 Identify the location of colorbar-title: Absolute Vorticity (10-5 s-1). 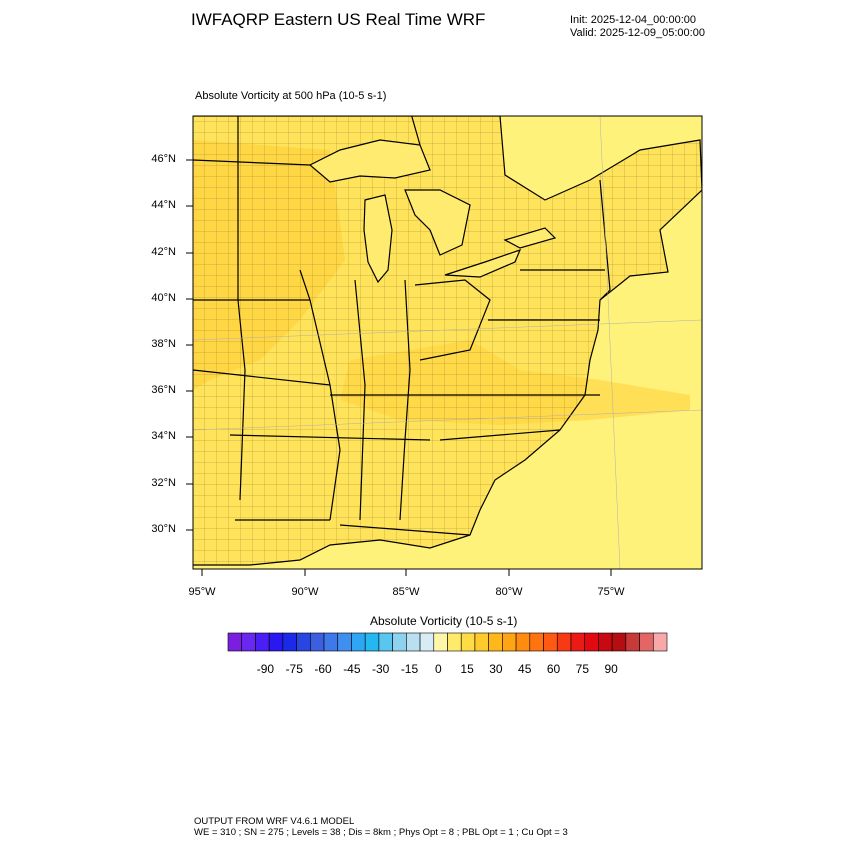
(444, 621).